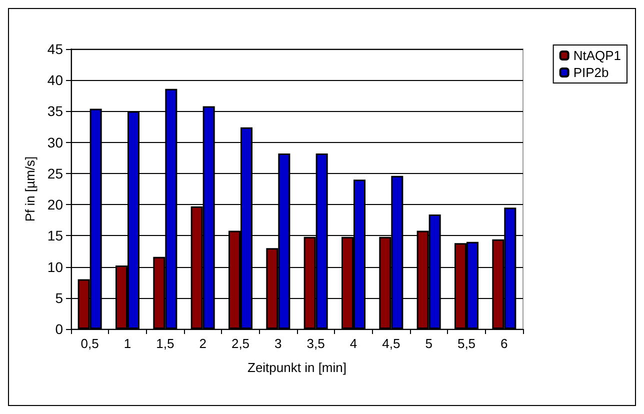  Describe the element at coordinates (466, 343) in the screenshot. I see `x-tick-label: 5,5` at that location.